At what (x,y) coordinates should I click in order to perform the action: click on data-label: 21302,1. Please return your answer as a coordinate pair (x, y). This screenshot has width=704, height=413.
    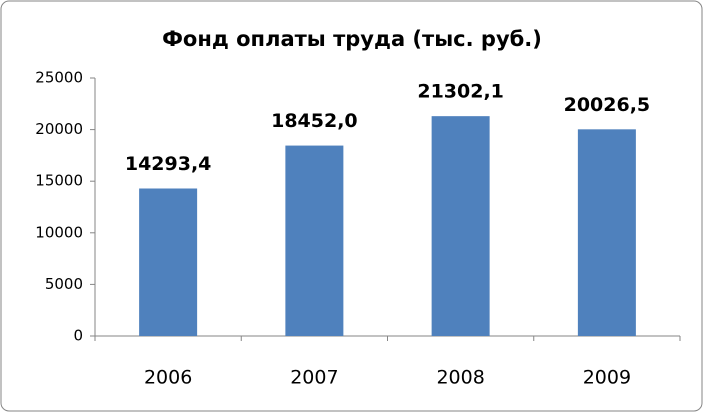
    Looking at the image, I should click on (460, 92).